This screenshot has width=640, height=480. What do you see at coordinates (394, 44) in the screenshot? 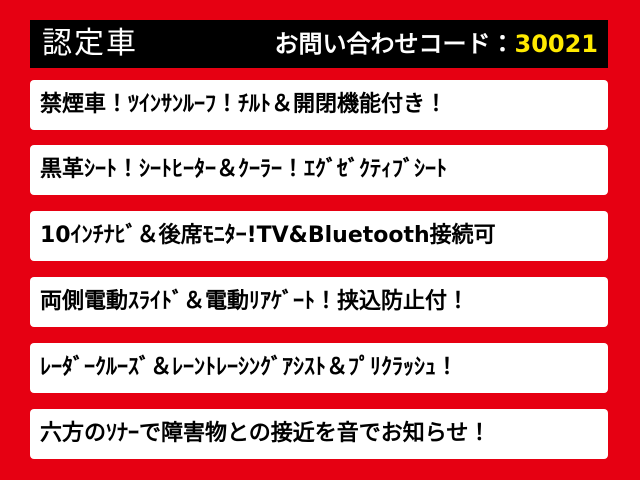
I see `code-label: お問い合わせコード：` at bounding box center [394, 44].